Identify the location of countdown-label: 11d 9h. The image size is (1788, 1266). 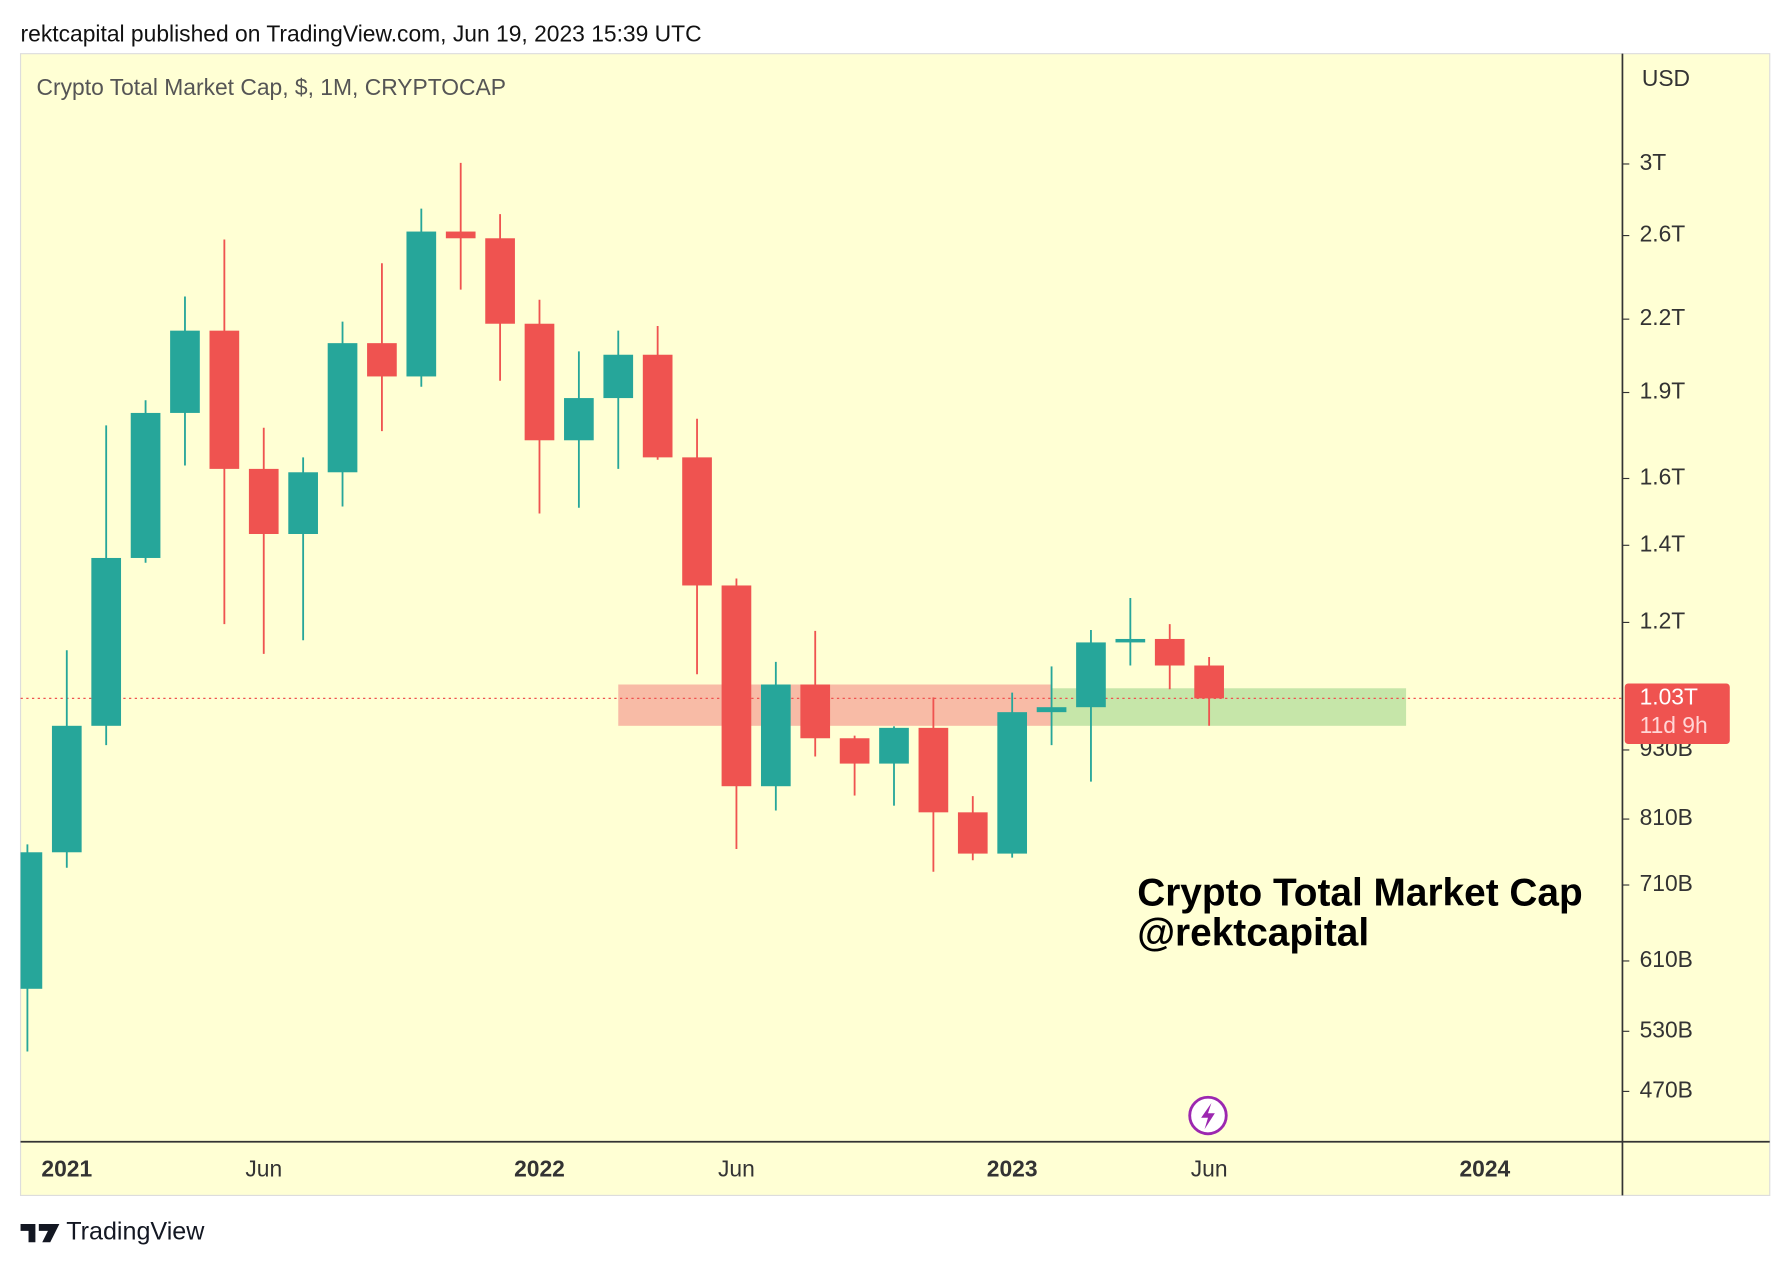
(1674, 725).